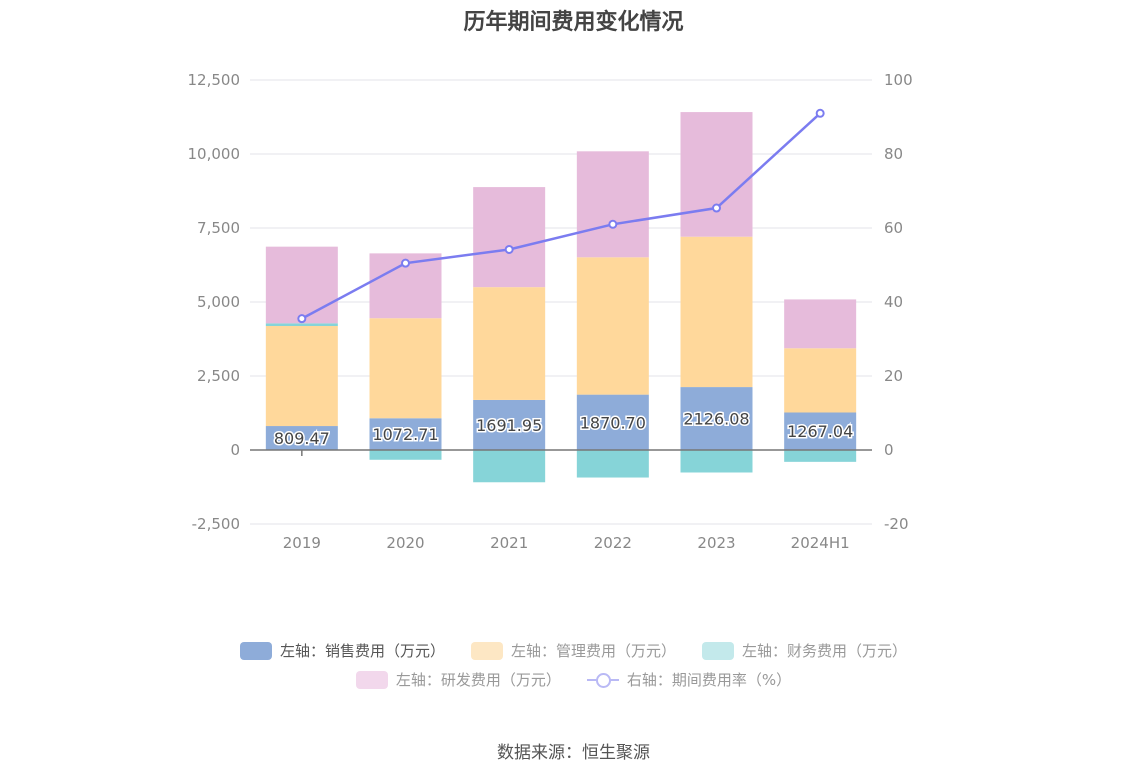 This screenshot has width=1147, height=776. I want to click on x-axis-tick-label: 2023, so click(716, 543).